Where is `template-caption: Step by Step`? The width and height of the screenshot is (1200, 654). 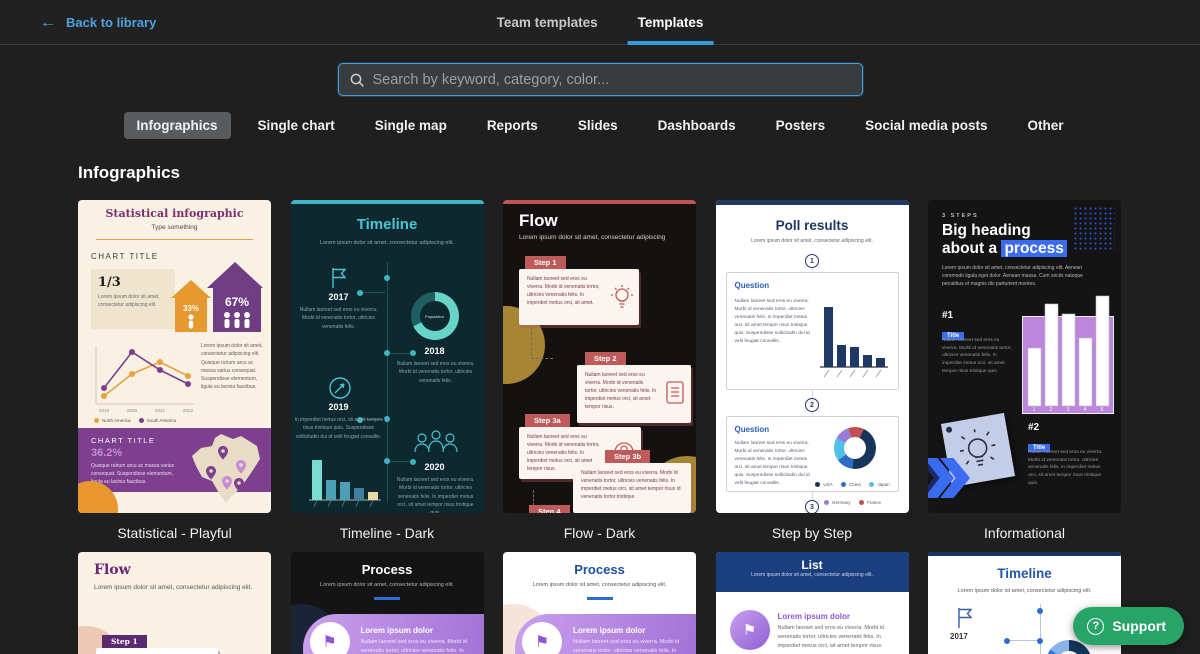
template-caption: Step by Step is located at coordinates (812, 532).